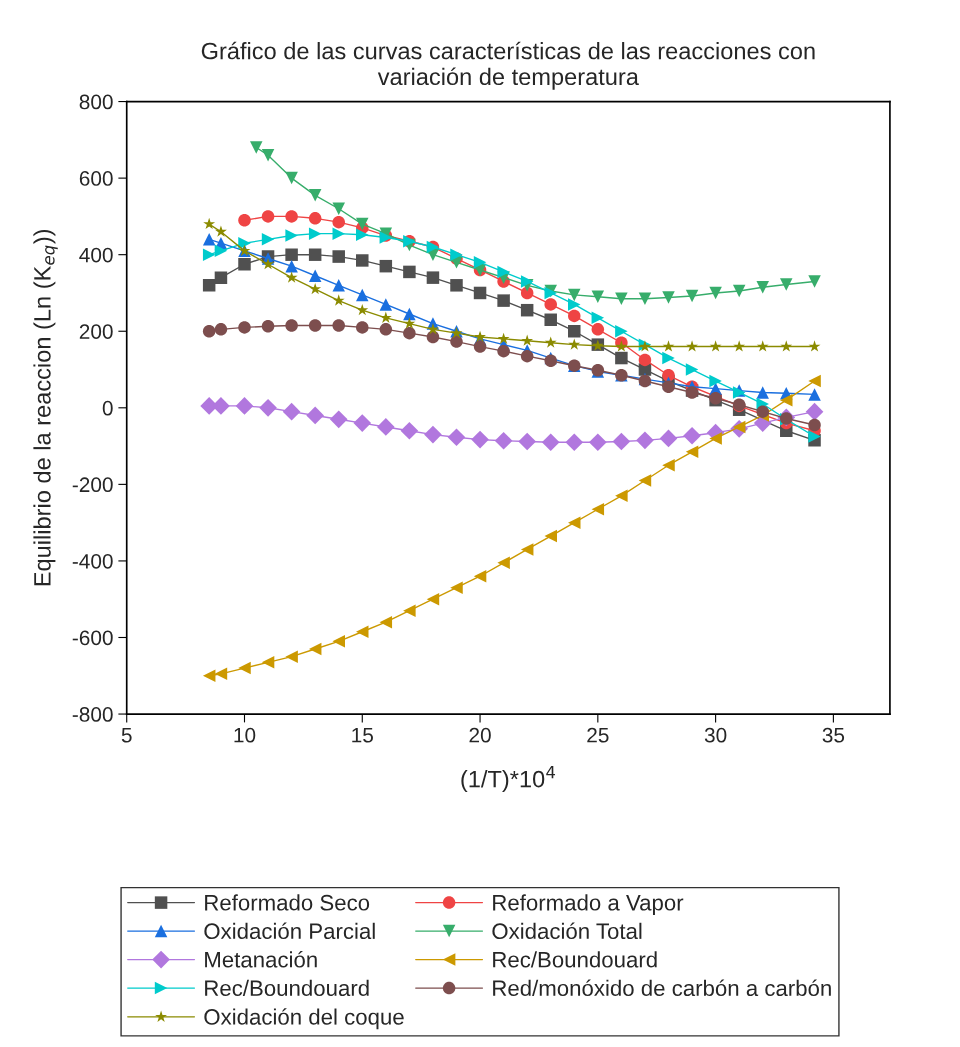 The image size is (960, 1047). I want to click on x-tick-label: 25, so click(598, 735).